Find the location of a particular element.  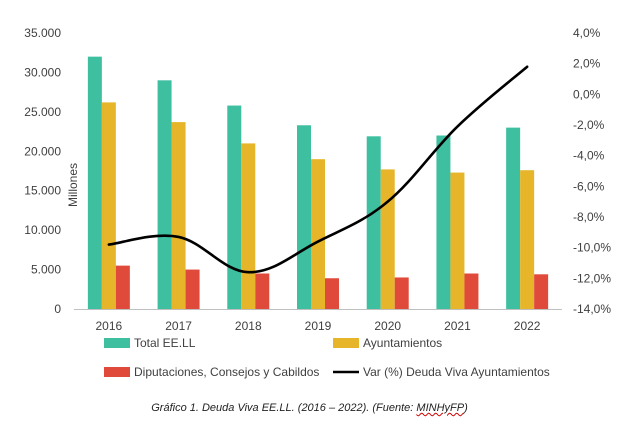

y-right-tick-label: -10,0% is located at coordinates (592, 248).